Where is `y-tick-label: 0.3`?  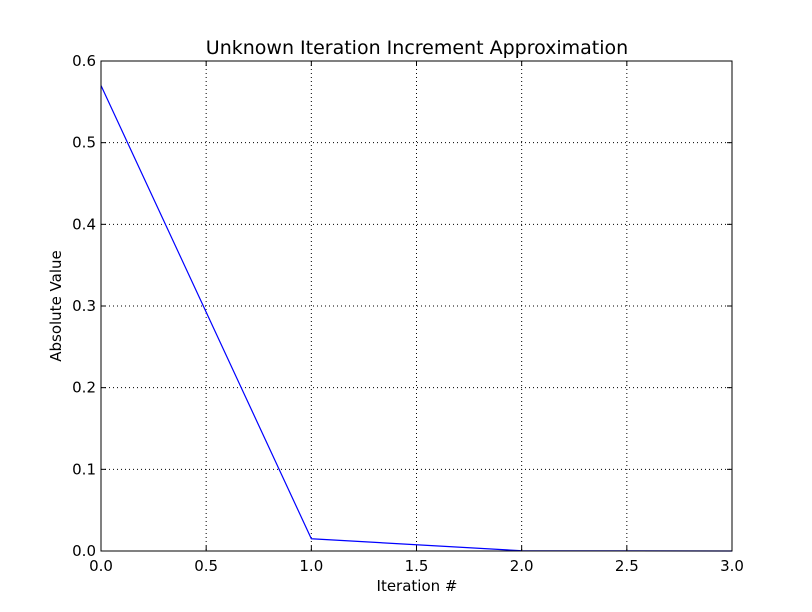
y-tick-label: 0.3 is located at coordinates (84, 306).